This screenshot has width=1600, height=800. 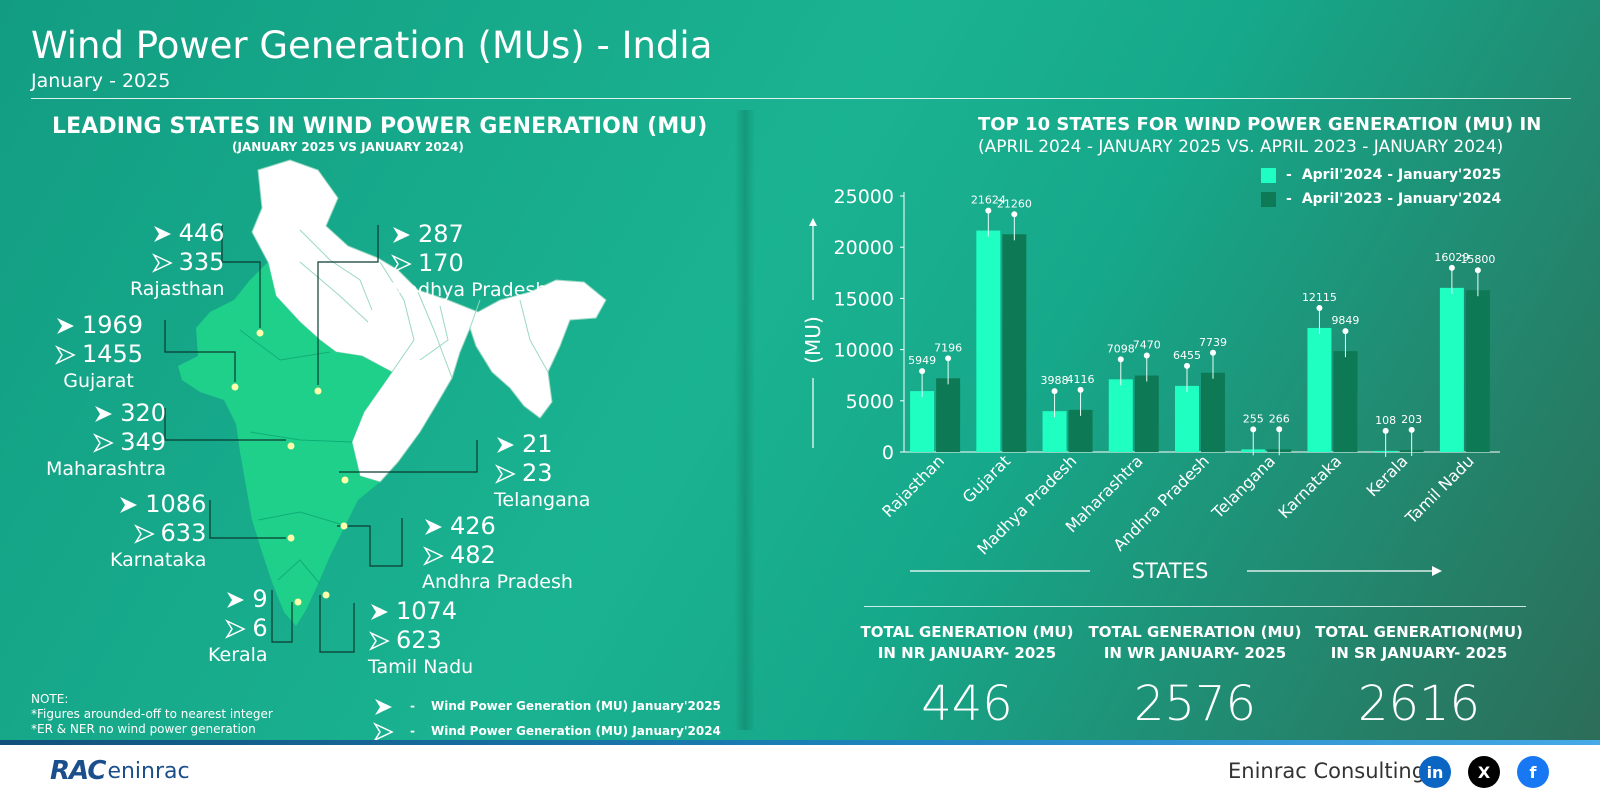 I want to click on data-label: 5949, so click(x=922, y=360).